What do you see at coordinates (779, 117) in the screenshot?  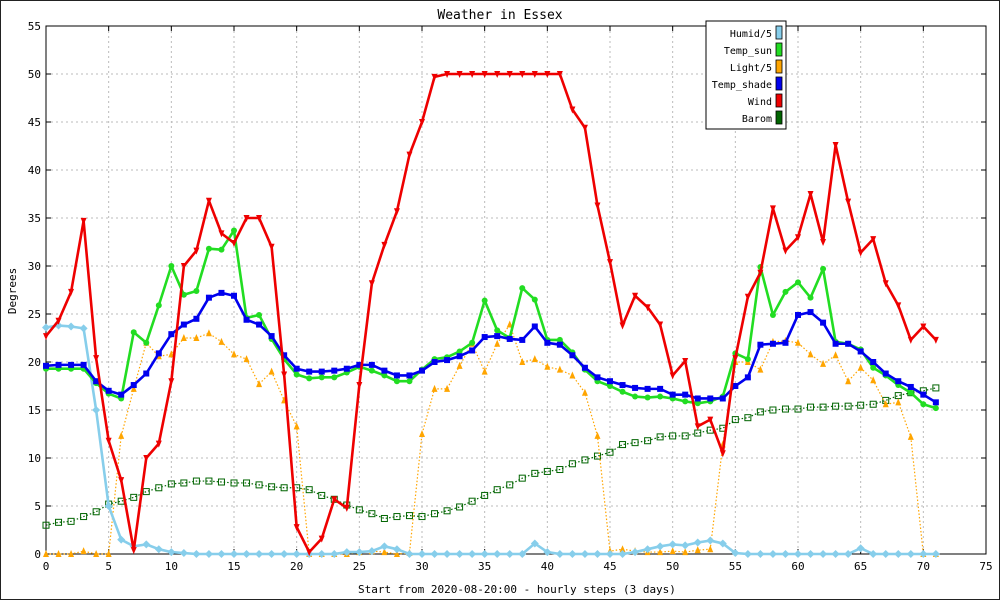 I see `legend-swatch-barom` at bounding box center [779, 117].